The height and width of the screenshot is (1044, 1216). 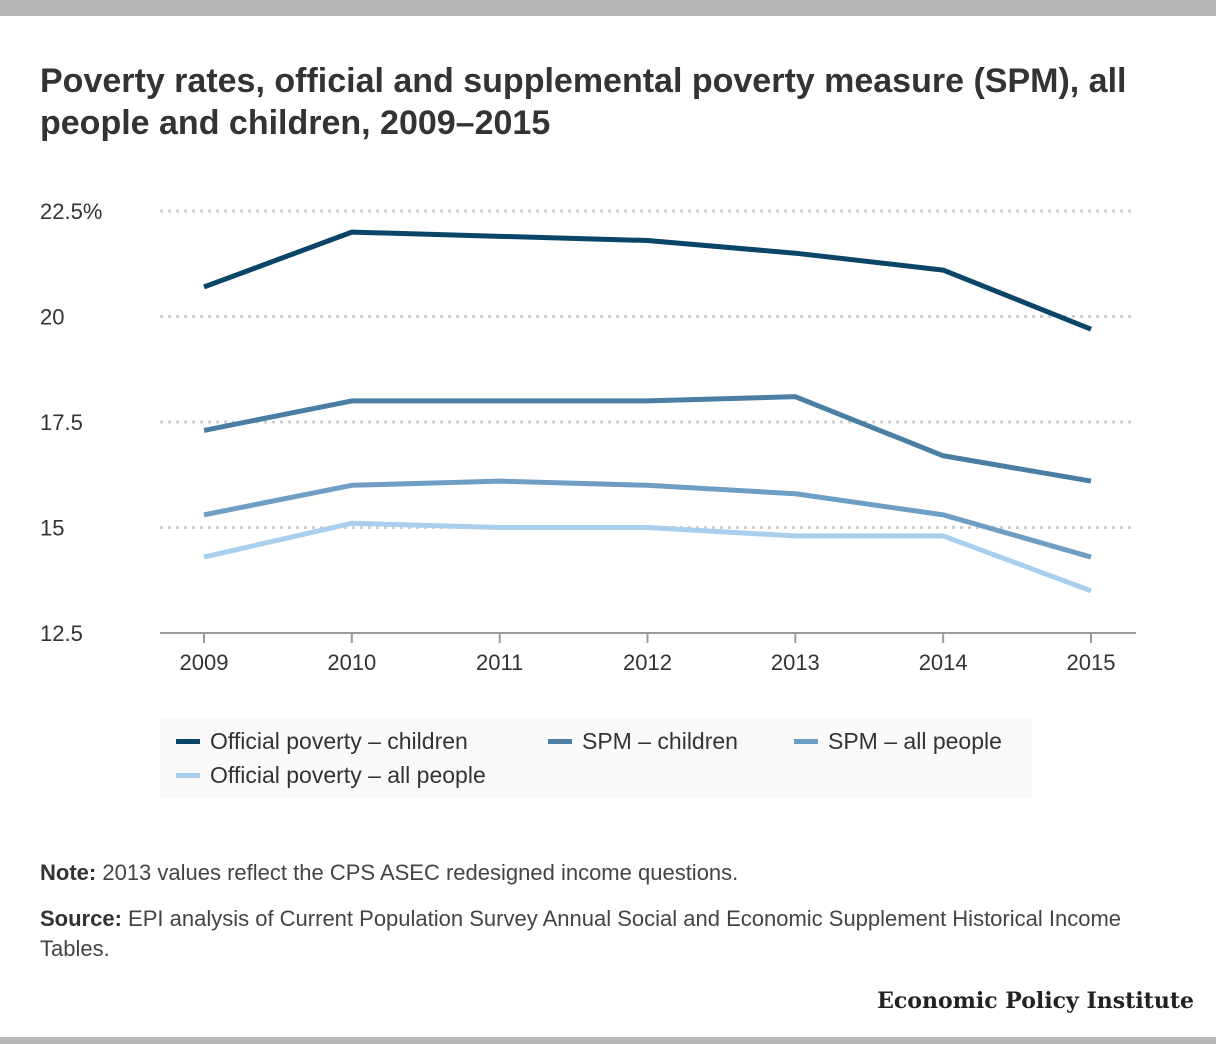 What do you see at coordinates (647, 662) in the screenshot?
I see `x-tick-label: 2012` at bounding box center [647, 662].